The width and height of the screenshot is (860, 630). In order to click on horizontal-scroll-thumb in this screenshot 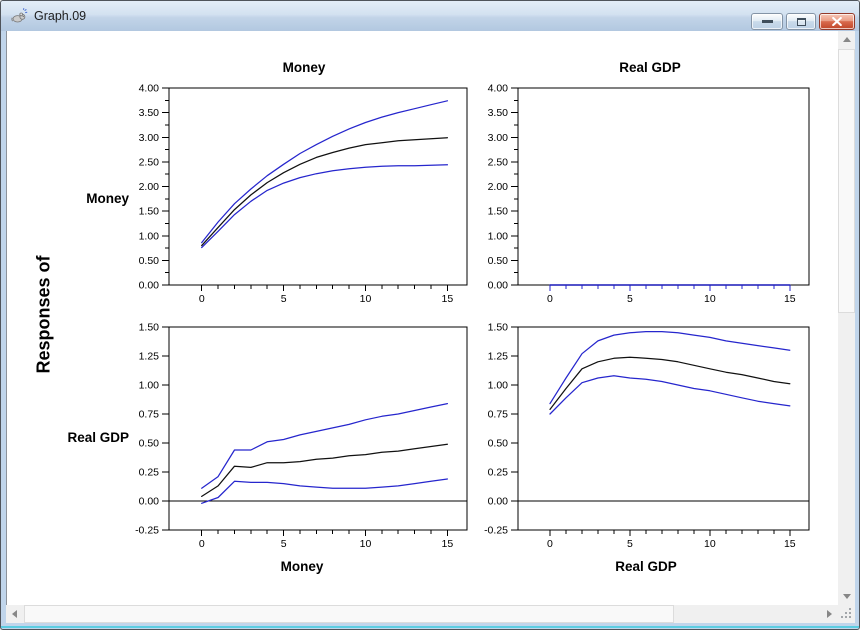, I will do `click(349, 614)`.